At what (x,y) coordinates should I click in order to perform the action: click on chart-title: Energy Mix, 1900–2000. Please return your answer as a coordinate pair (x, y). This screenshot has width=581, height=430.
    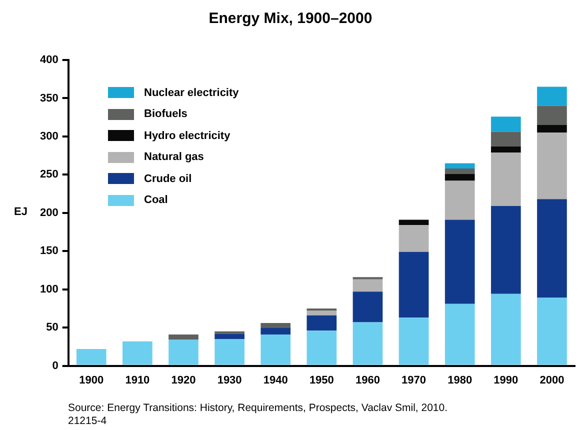
    Looking at the image, I should click on (291, 18).